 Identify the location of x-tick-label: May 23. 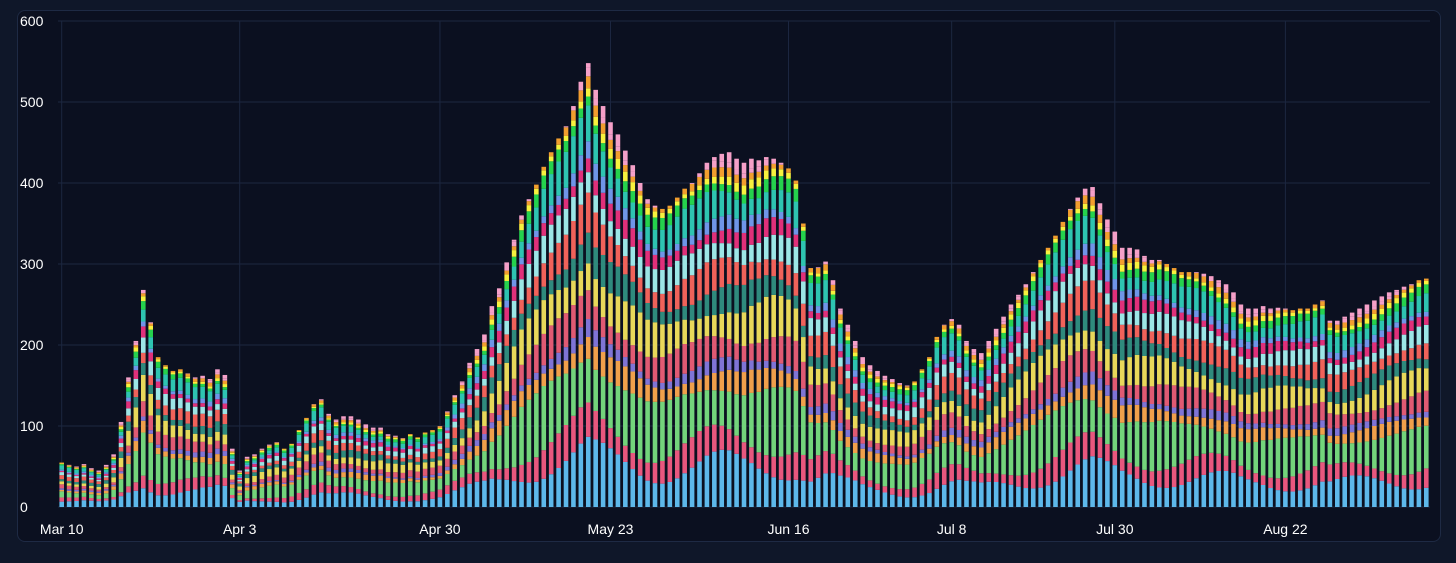
(611, 529).